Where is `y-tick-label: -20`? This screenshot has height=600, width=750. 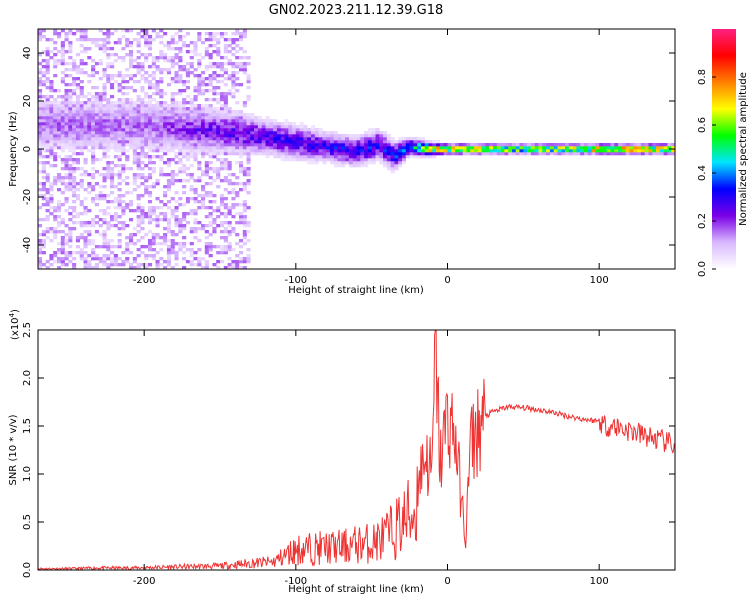 y-tick-label: -20 is located at coordinates (27, 197).